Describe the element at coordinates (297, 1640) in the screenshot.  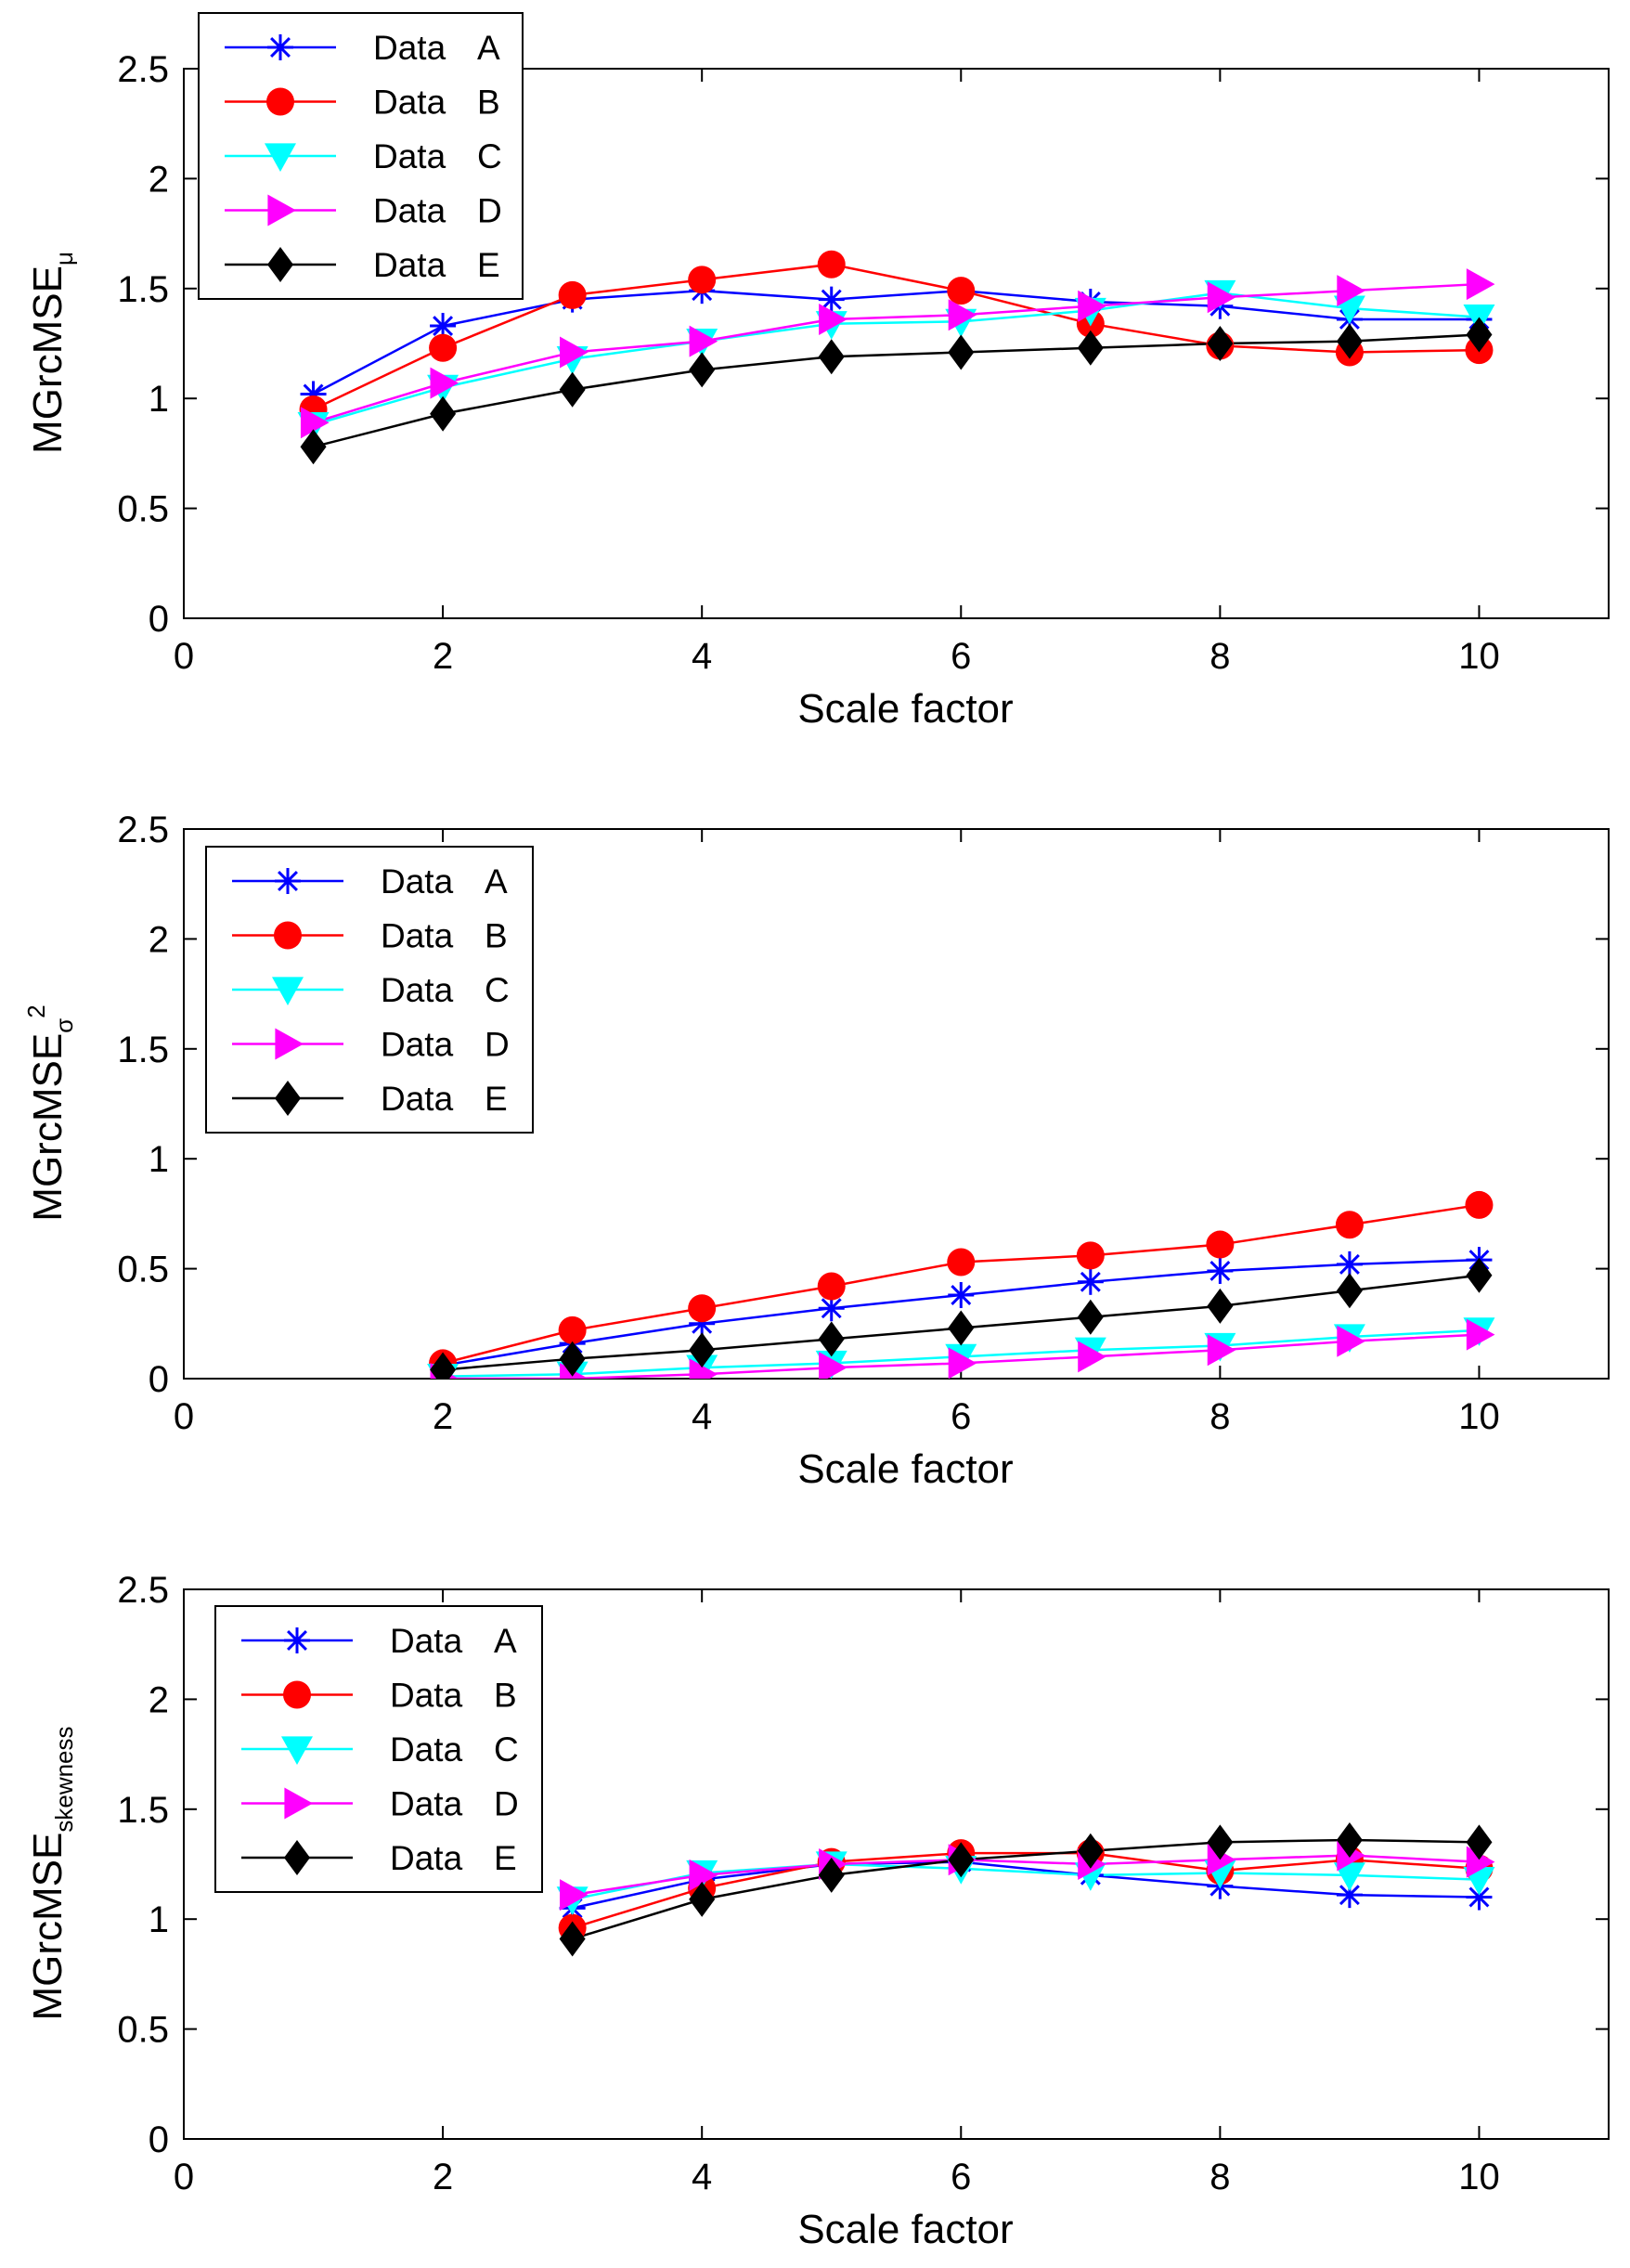
I see `legend-marker-a` at that location.